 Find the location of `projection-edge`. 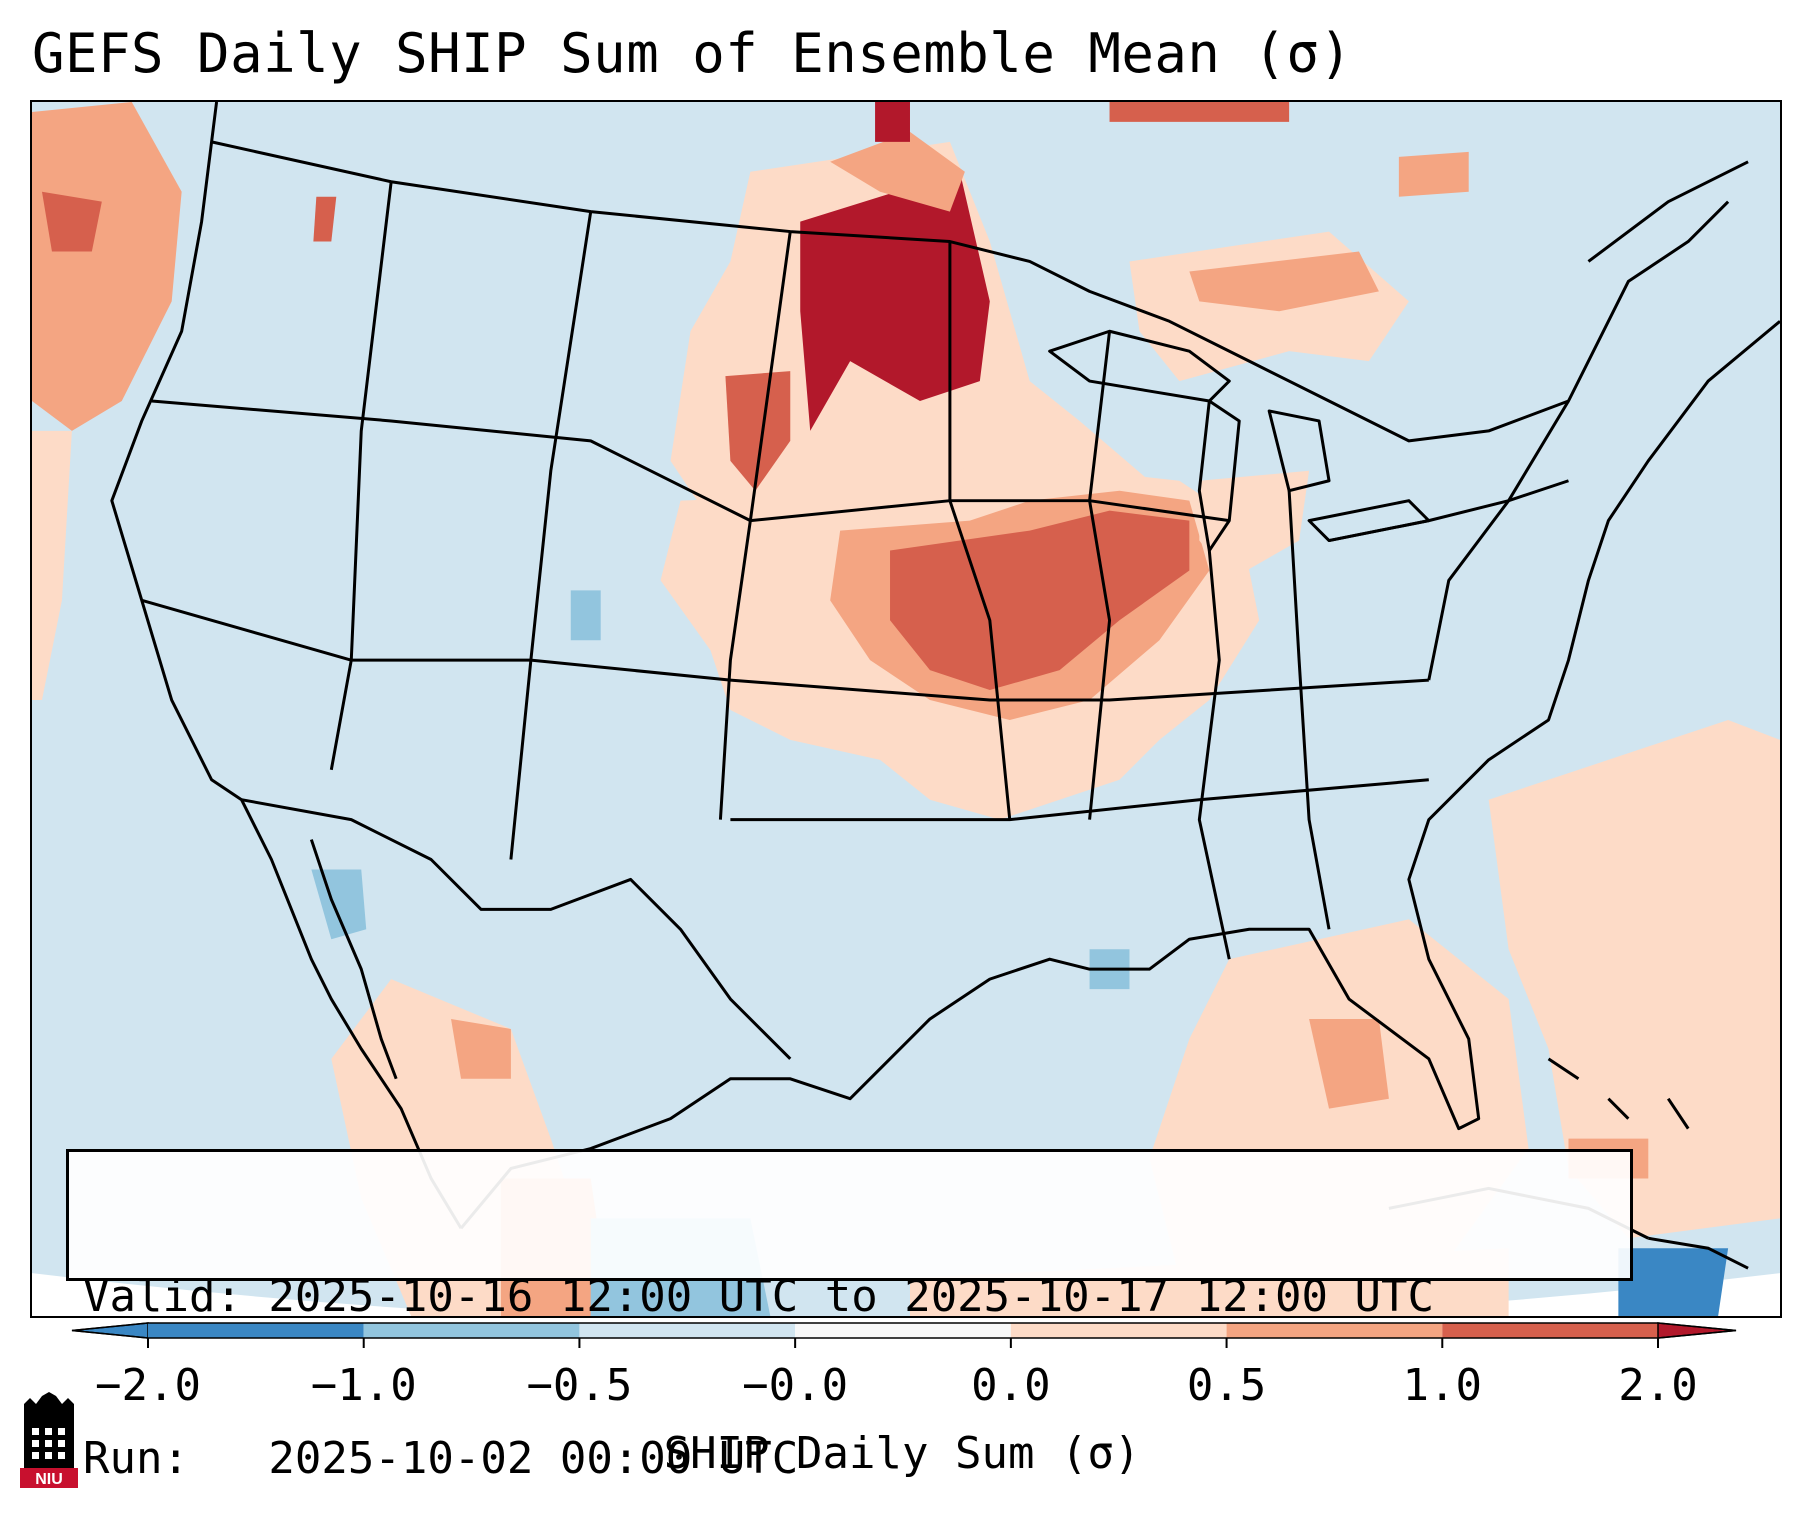

projection-edge is located at coordinates (906, 1294).